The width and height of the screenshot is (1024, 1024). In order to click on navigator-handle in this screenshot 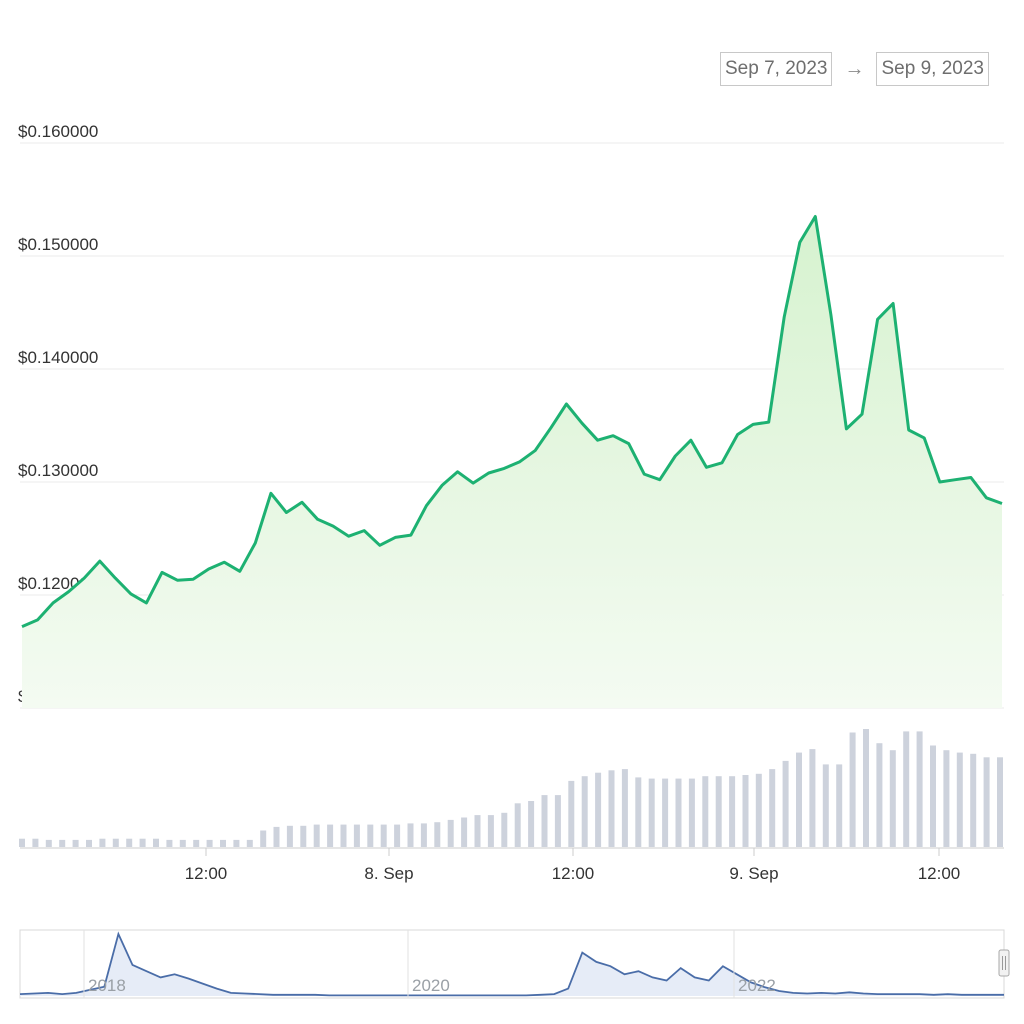, I will do `click(1004, 963)`.